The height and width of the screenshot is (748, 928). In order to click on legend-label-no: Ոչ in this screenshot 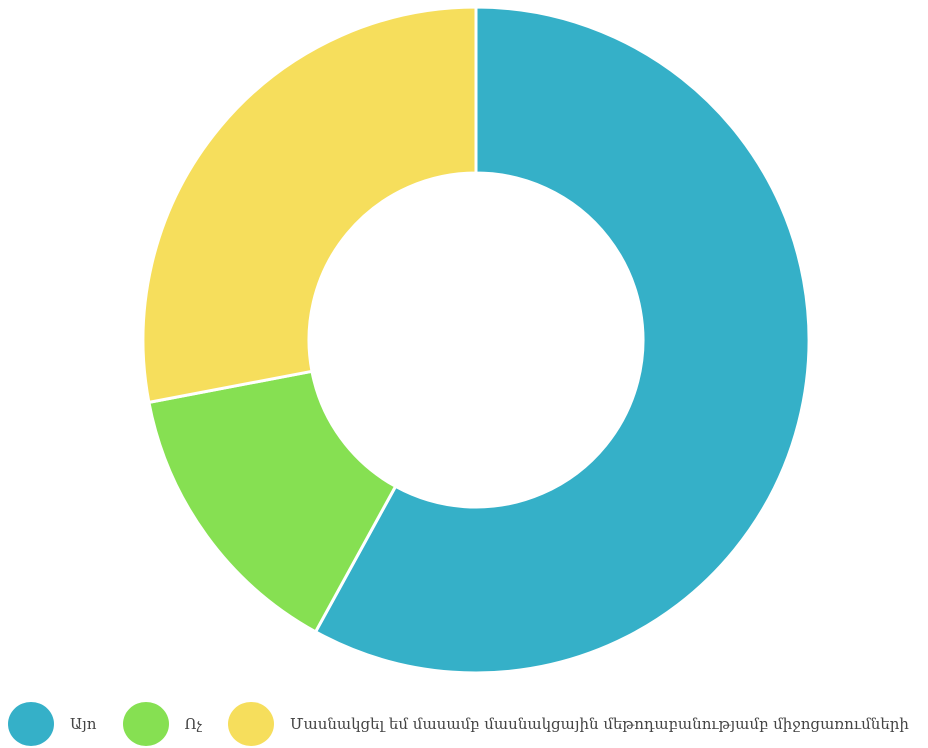, I will do `click(193, 723)`.